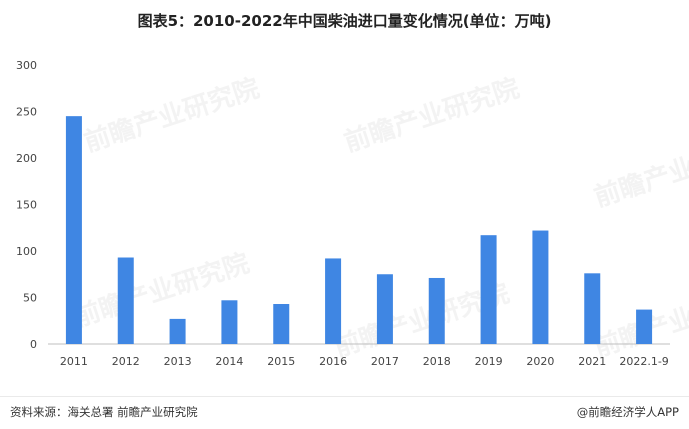 The width and height of the screenshot is (689, 429). I want to click on x-tick-label: 2015, so click(281, 361).